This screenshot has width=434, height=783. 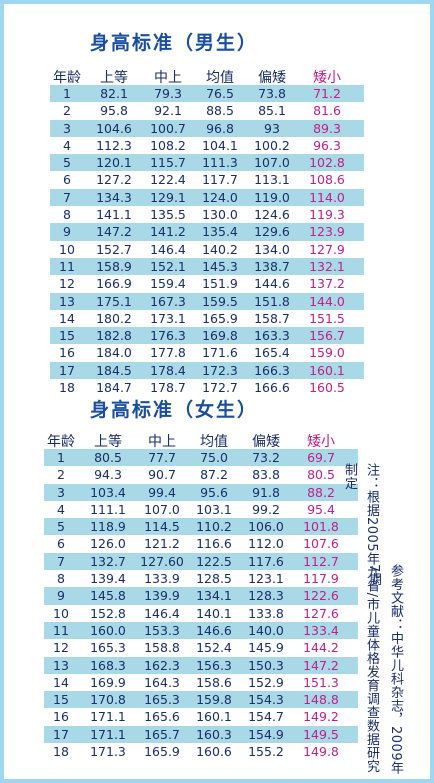 I want to click on cell-age: 14, so click(x=61, y=682).